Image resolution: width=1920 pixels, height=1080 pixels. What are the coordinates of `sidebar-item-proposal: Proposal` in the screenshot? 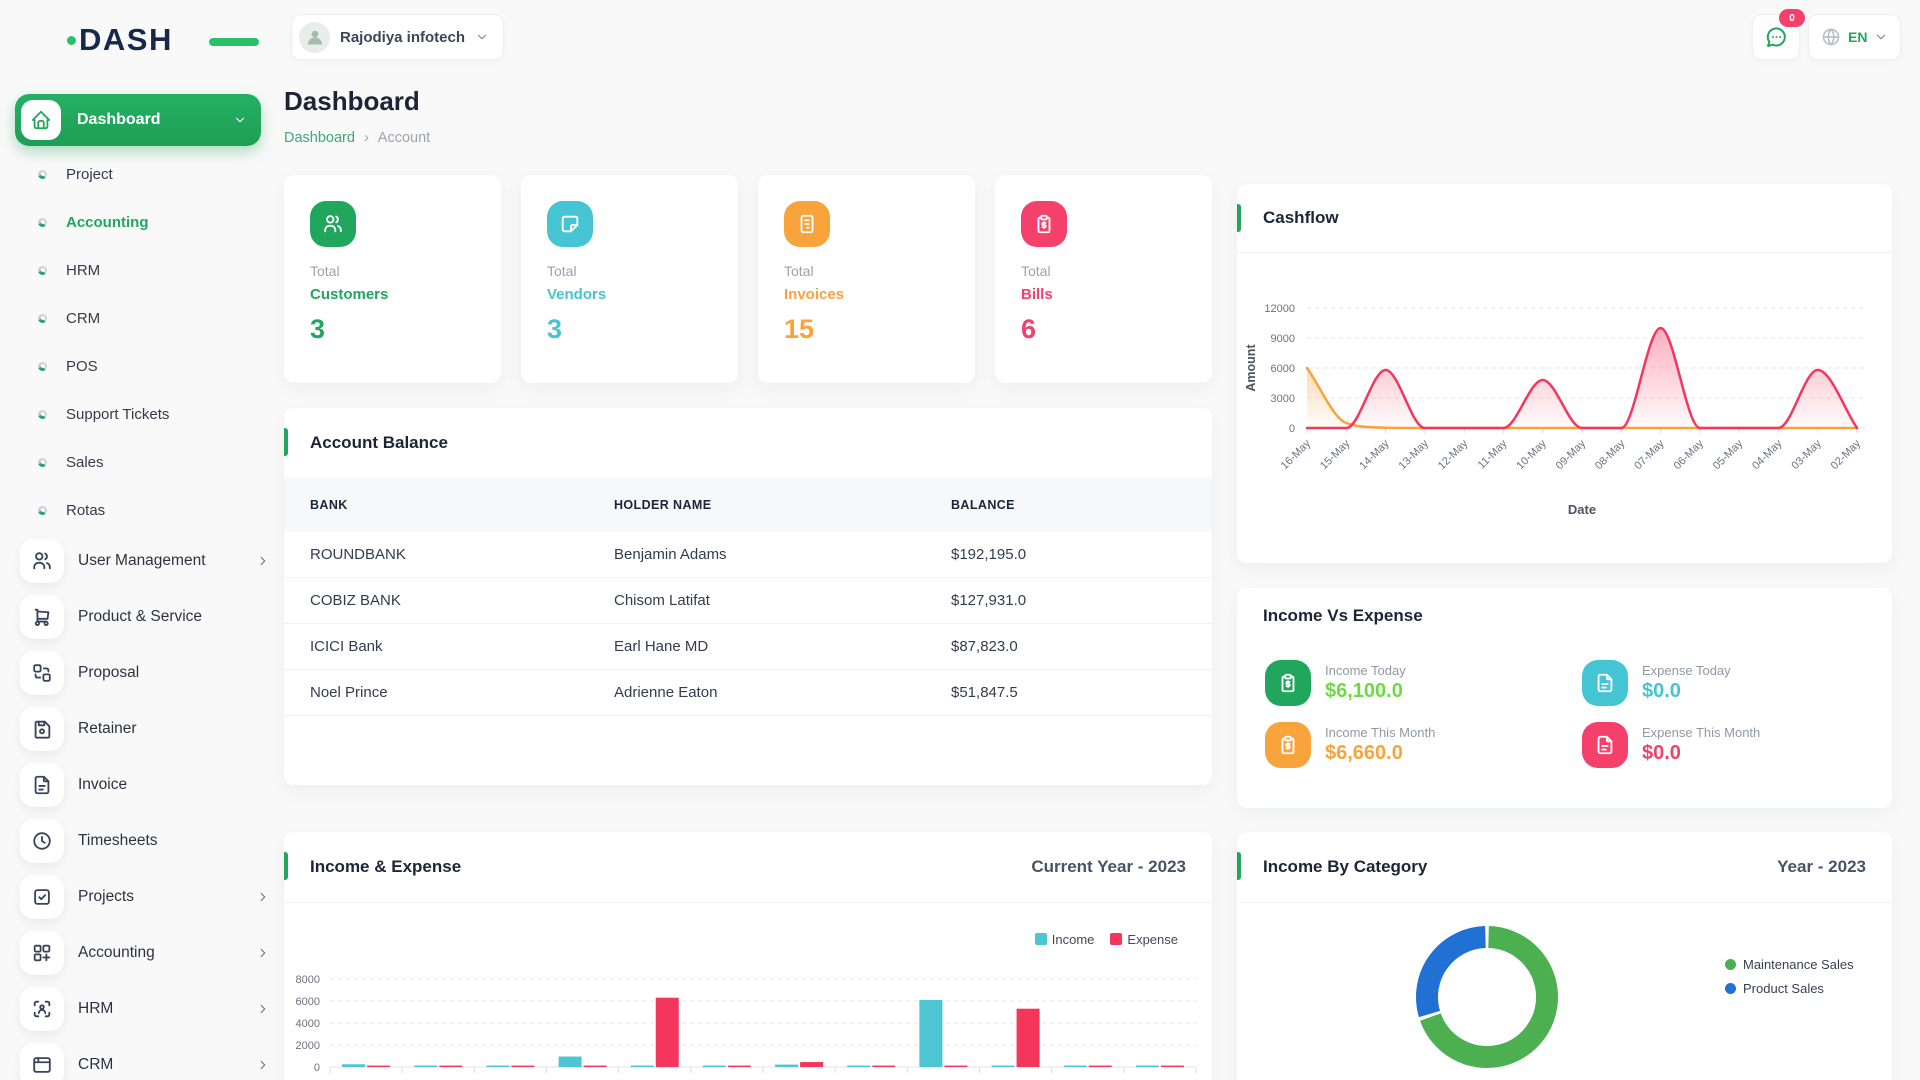 It's located at (146, 673).